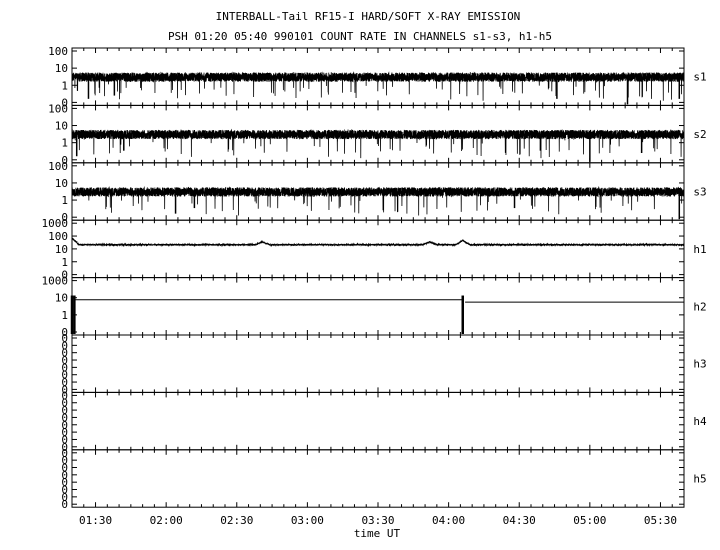 The image size is (720, 550). I want to click on channel-label: h1, so click(699, 249).